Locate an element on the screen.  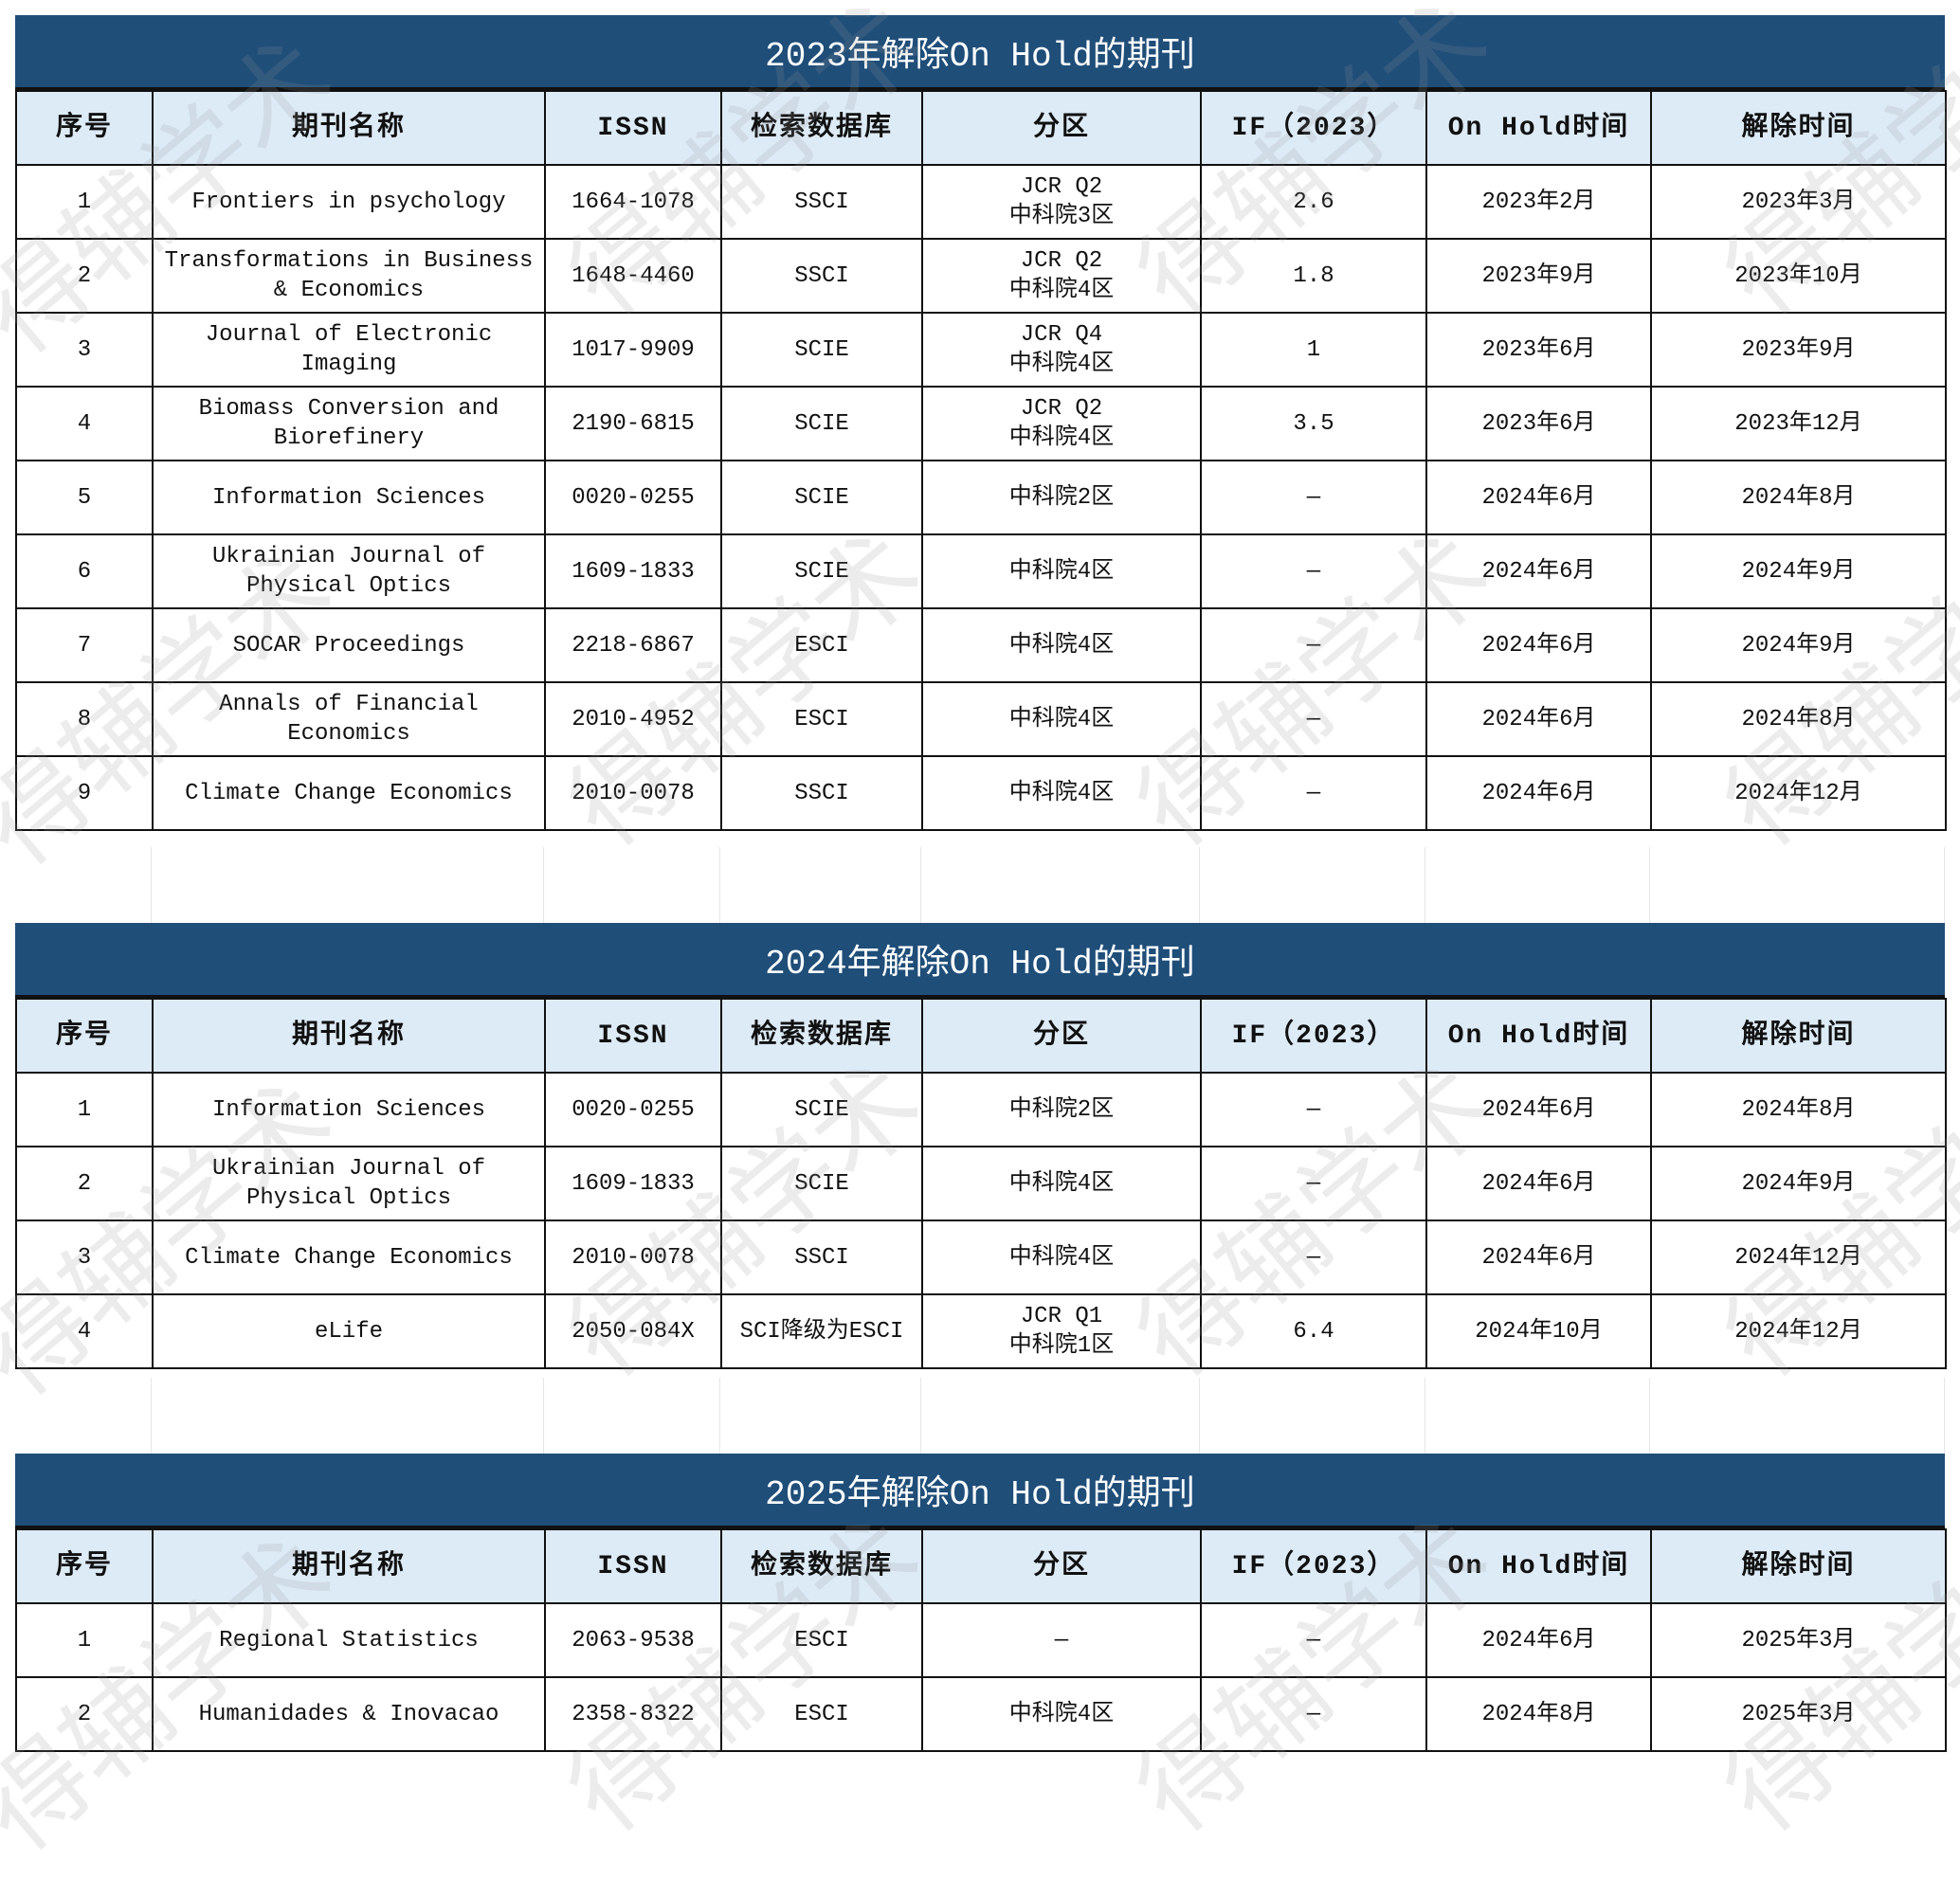
cell-seq: 8 is located at coordinates (84, 719).